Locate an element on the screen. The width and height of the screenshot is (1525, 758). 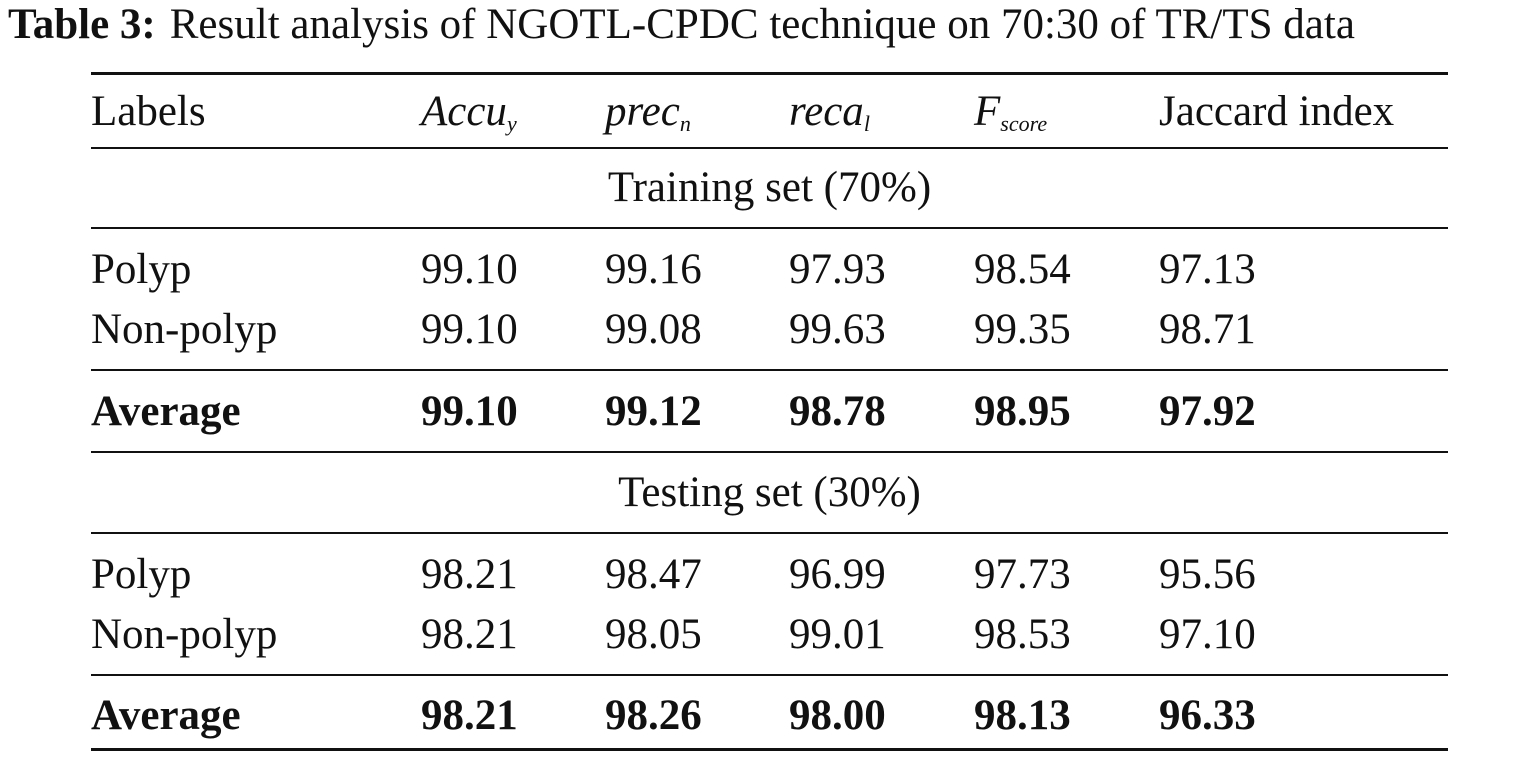
cell-jaccard: 97.92 is located at coordinates (1207, 411).